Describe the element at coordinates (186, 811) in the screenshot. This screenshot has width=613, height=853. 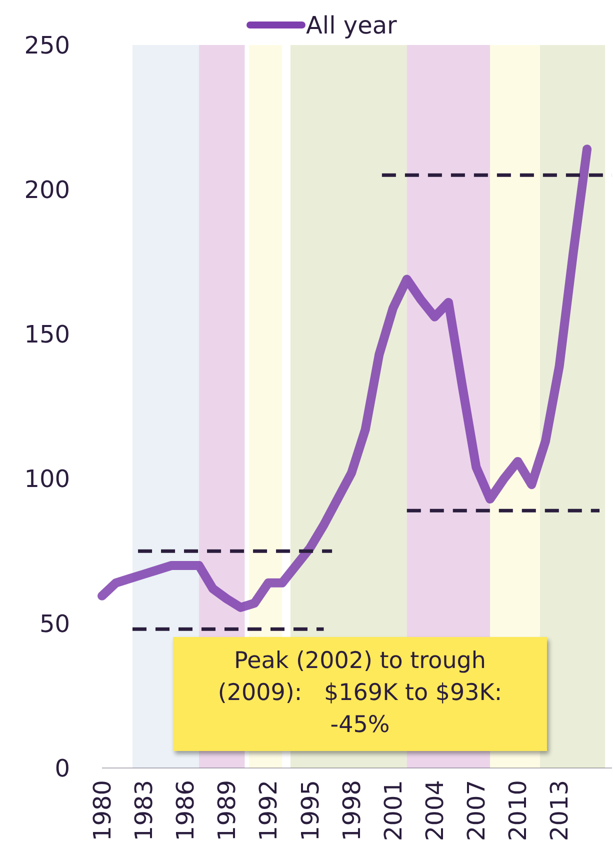
I see `x-tick-label: 1986` at that location.